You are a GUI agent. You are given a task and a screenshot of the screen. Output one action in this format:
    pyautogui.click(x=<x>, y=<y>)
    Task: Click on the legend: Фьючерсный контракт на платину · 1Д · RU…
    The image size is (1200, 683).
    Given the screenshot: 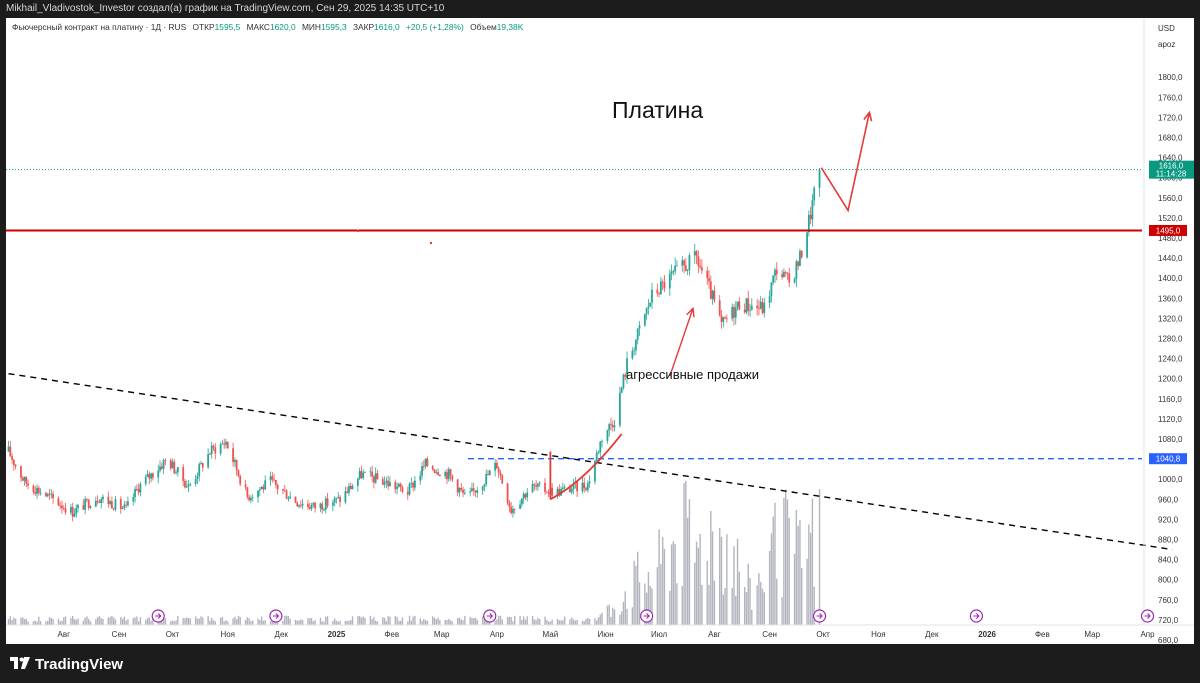 What is the action you would take?
    pyautogui.click(x=268, y=27)
    